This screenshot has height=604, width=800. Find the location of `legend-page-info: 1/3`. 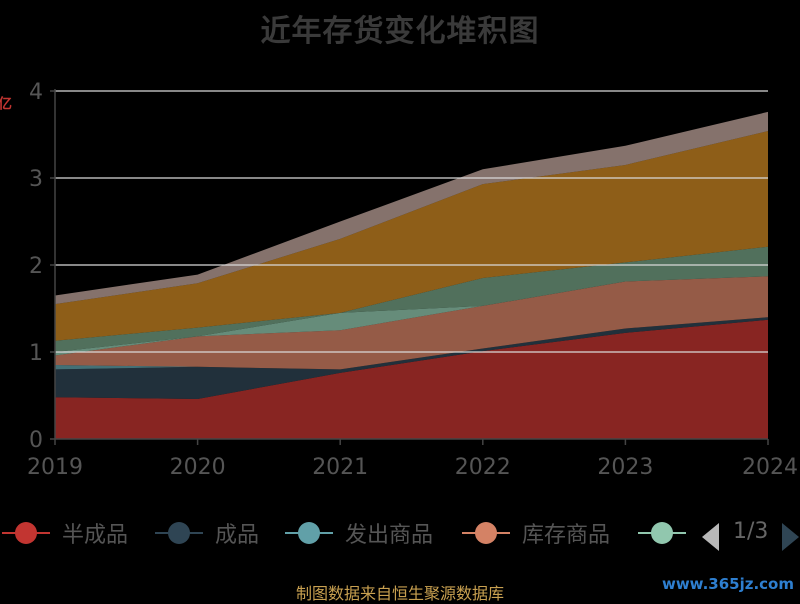

legend-page-info: 1/3 is located at coordinates (751, 531).